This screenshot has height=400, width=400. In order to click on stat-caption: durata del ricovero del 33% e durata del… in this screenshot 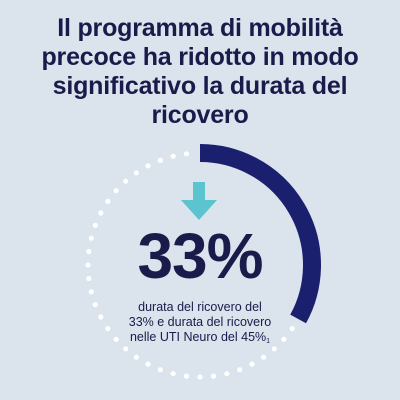, I will do `click(200, 324)`.